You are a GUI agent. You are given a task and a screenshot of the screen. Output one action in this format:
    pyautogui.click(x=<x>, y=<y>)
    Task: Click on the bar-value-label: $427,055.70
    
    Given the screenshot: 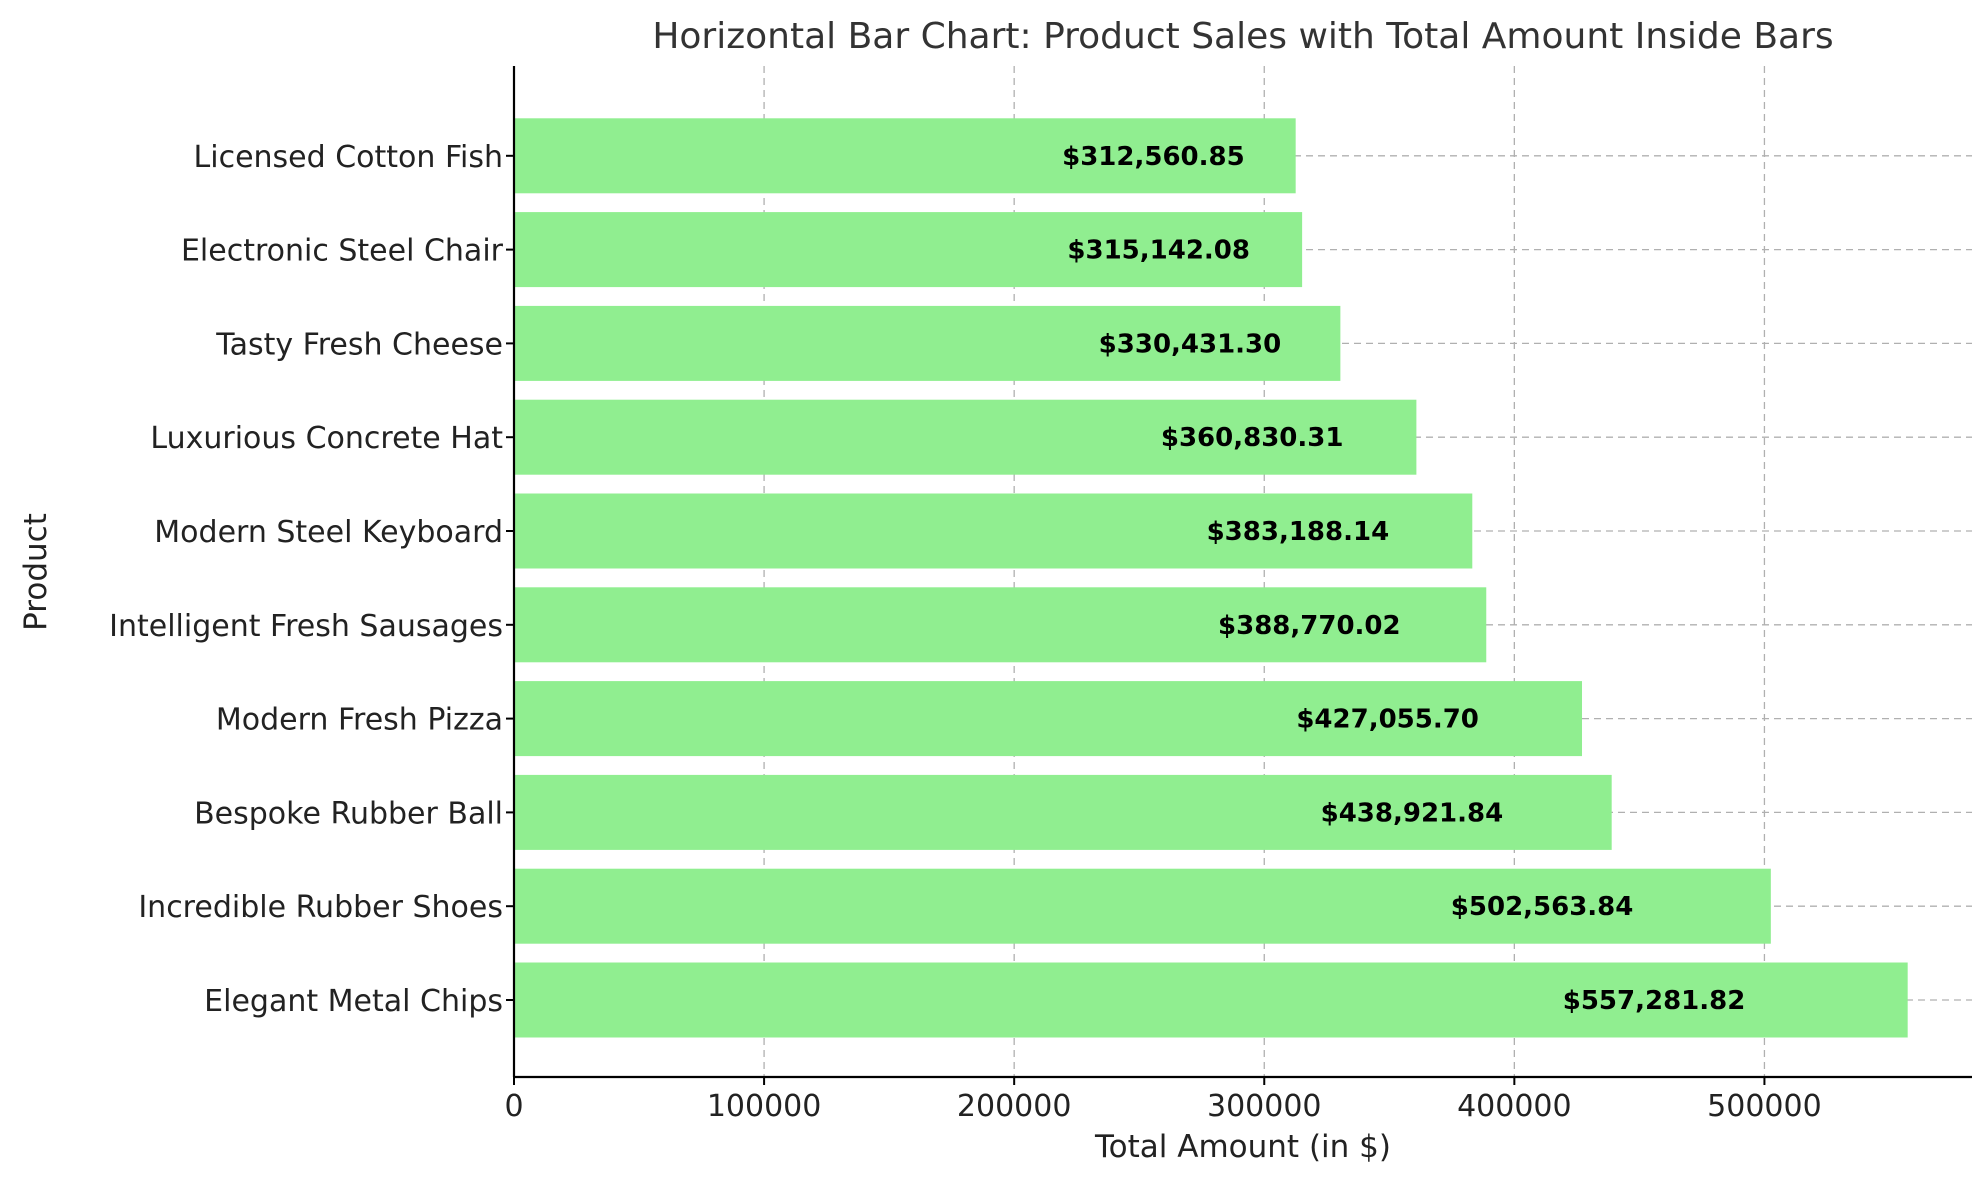 What is the action you would take?
    pyautogui.click(x=1387, y=720)
    